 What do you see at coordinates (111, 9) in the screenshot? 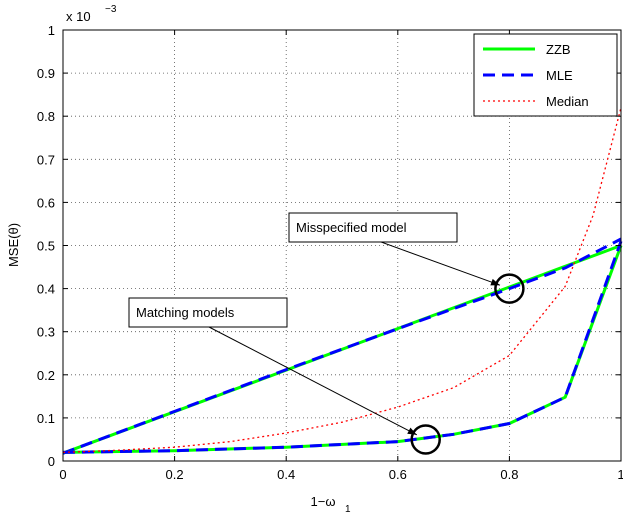
I see `y-exponent-power: −3` at bounding box center [111, 9].